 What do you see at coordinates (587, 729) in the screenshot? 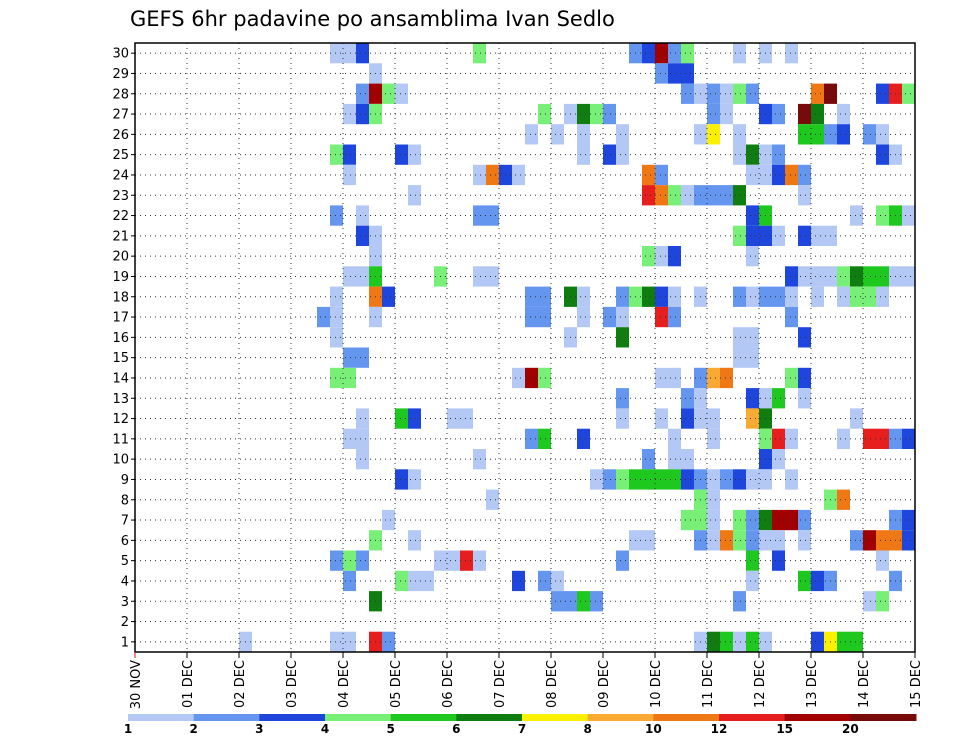
I see `colorbar-label: 8` at bounding box center [587, 729].